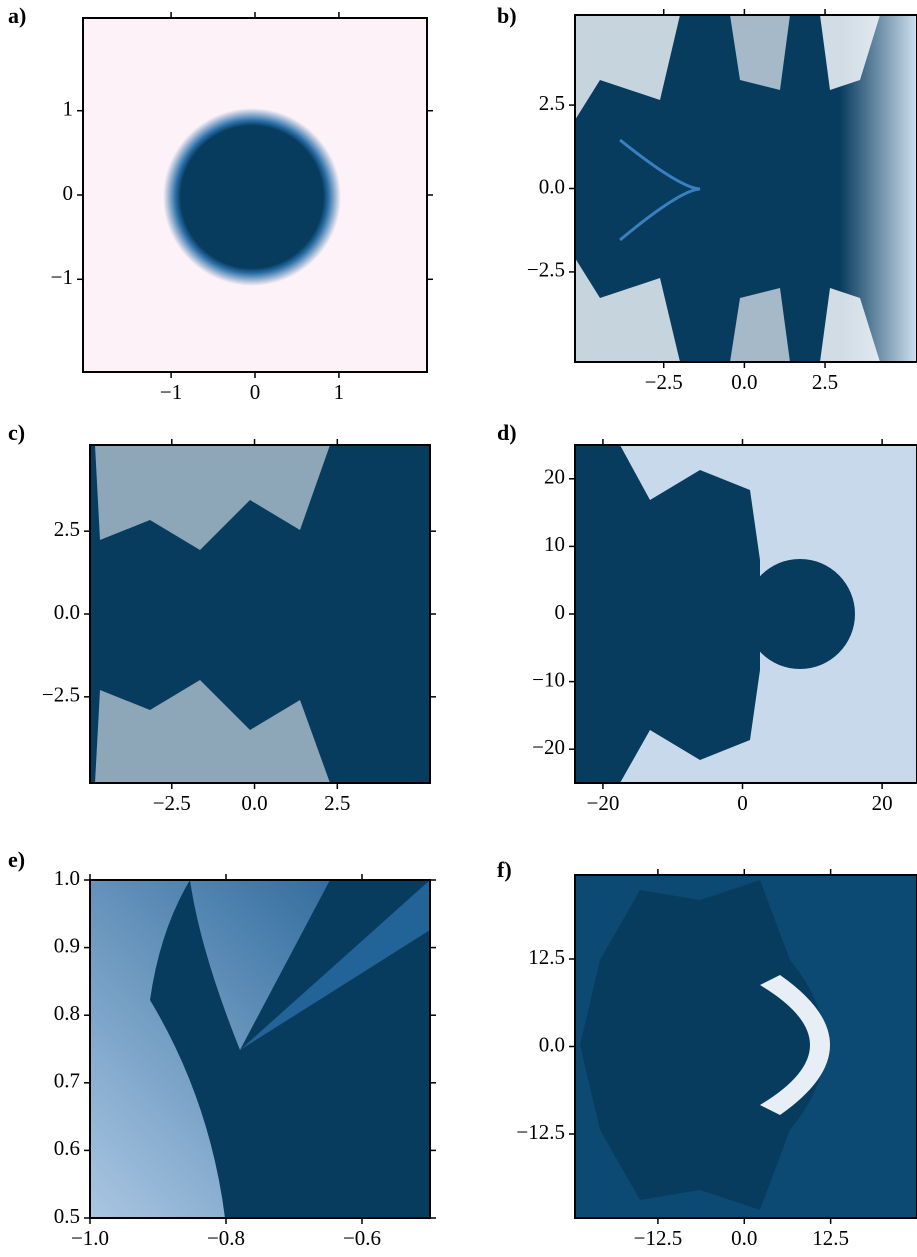  Describe the element at coordinates (67, 1081) in the screenshot. I see `y-tick-label: 0.7` at that location.